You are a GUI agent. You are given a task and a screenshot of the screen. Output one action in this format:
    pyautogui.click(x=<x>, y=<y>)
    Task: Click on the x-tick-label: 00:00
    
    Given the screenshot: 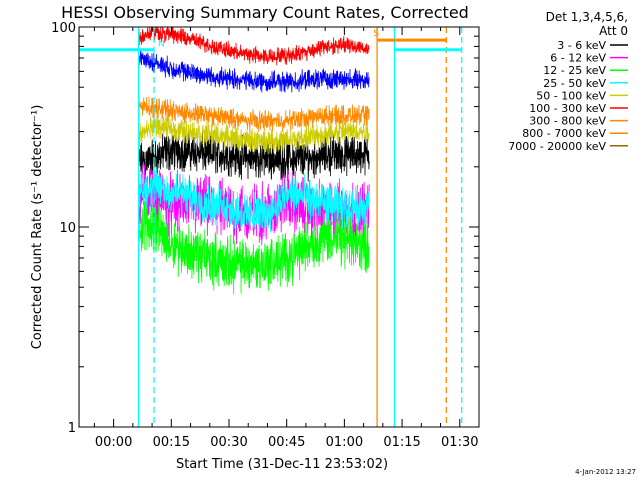 What is the action you would take?
    pyautogui.click(x=113, y=442)
    